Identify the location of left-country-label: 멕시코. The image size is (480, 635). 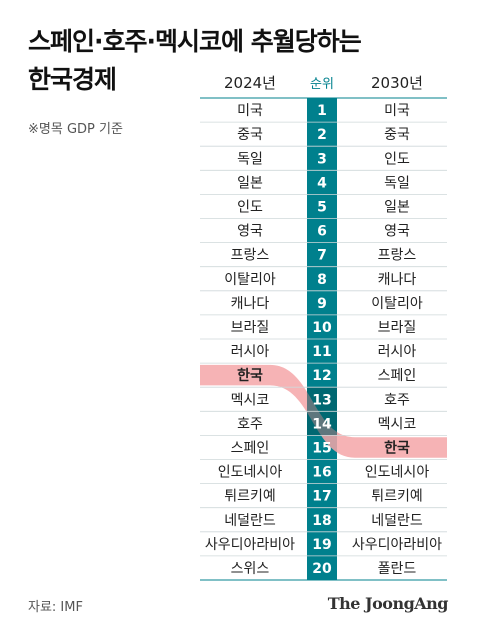
(250, 400).